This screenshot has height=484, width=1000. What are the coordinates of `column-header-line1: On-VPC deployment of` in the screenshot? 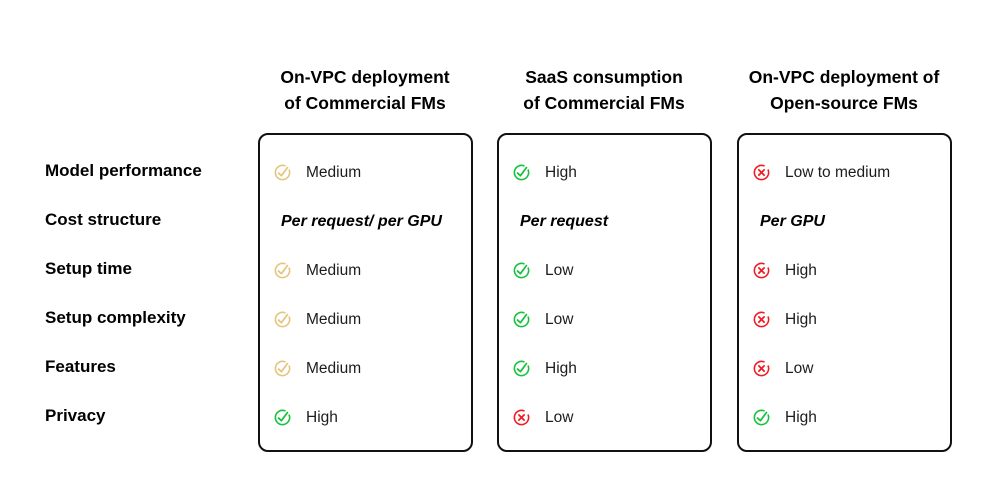 It's located at (844, 77).